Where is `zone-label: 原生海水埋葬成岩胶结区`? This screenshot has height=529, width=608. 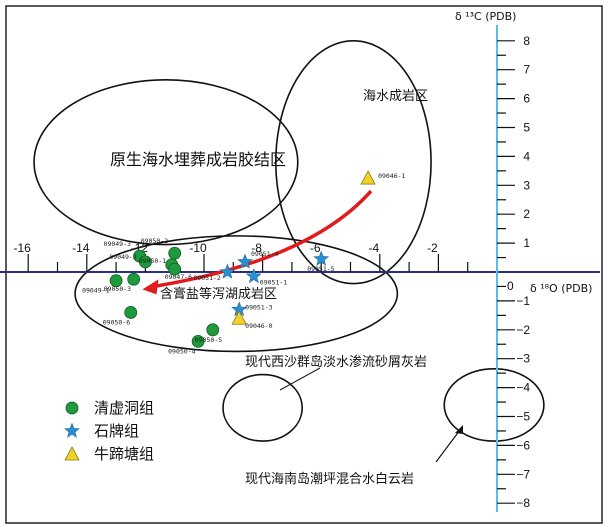 zone-label: 原生海水埋葬成岩胶结区 is located at coordinates (198, 159).